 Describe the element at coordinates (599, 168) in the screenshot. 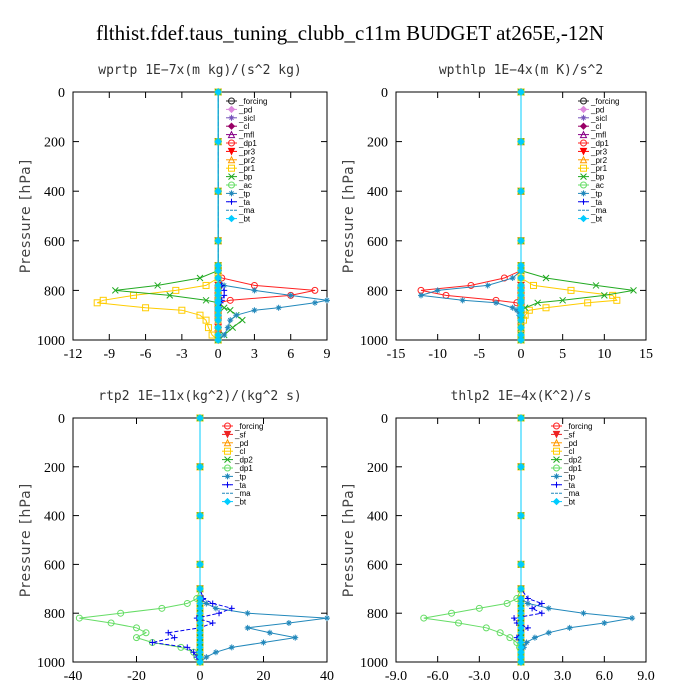

I see `legend-label: _pr1` at that location.